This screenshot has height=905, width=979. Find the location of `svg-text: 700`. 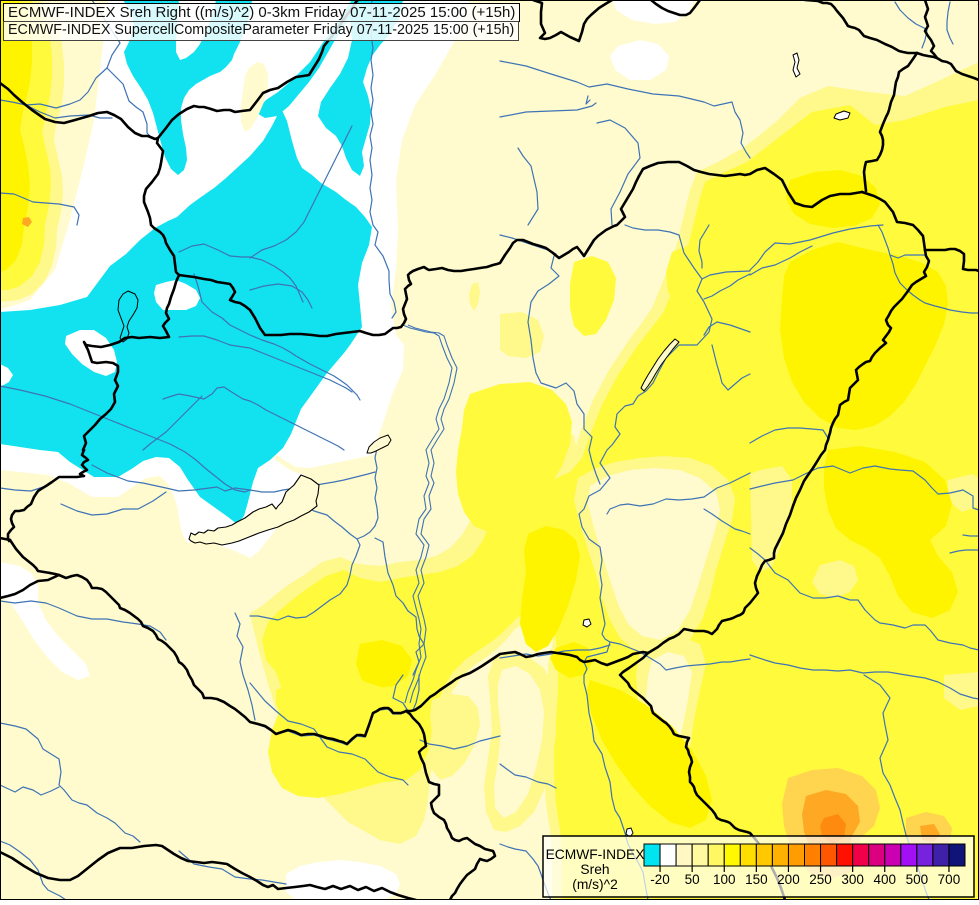

svg-text: 700 is located at coordinates (949, 879).